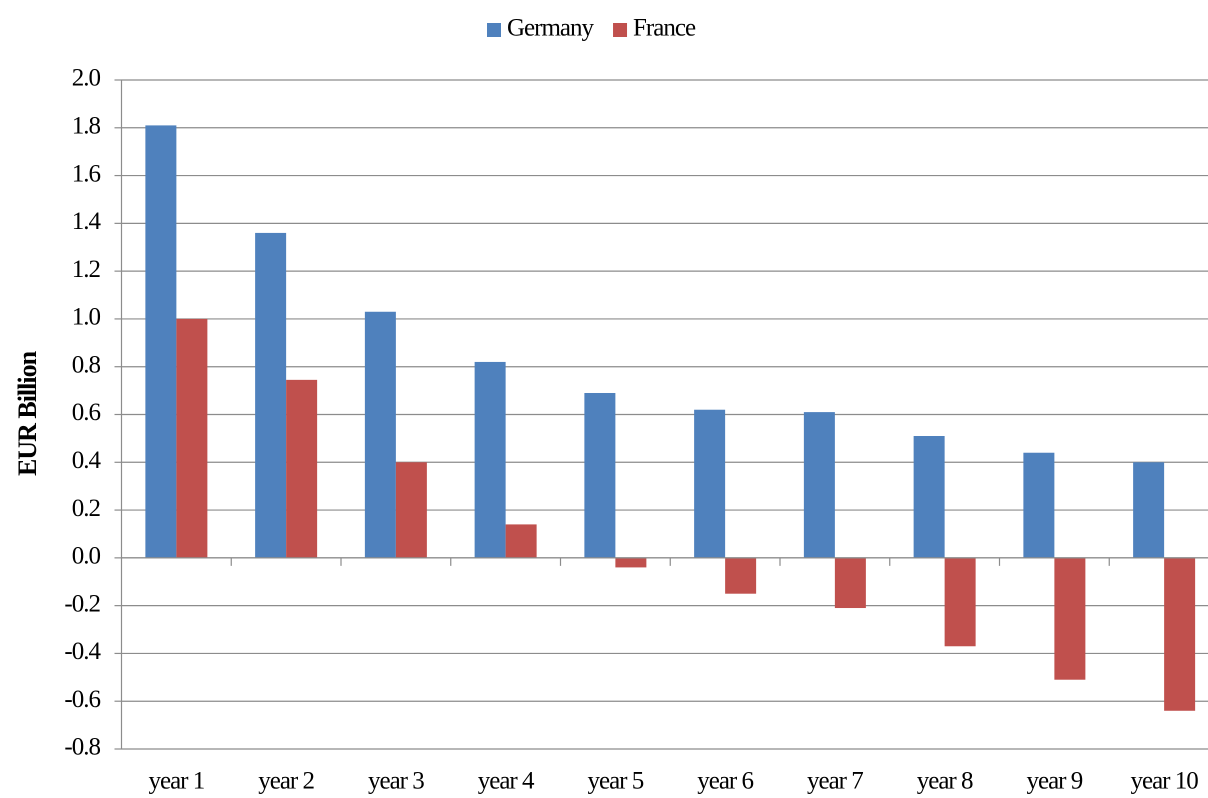 Image resolution: width=1208 pixels, height=798 pixels. What do you see at coordinates (551, 28) in the screenshot?
I see `legend-label: Germany` at bounding box center [551, 28].